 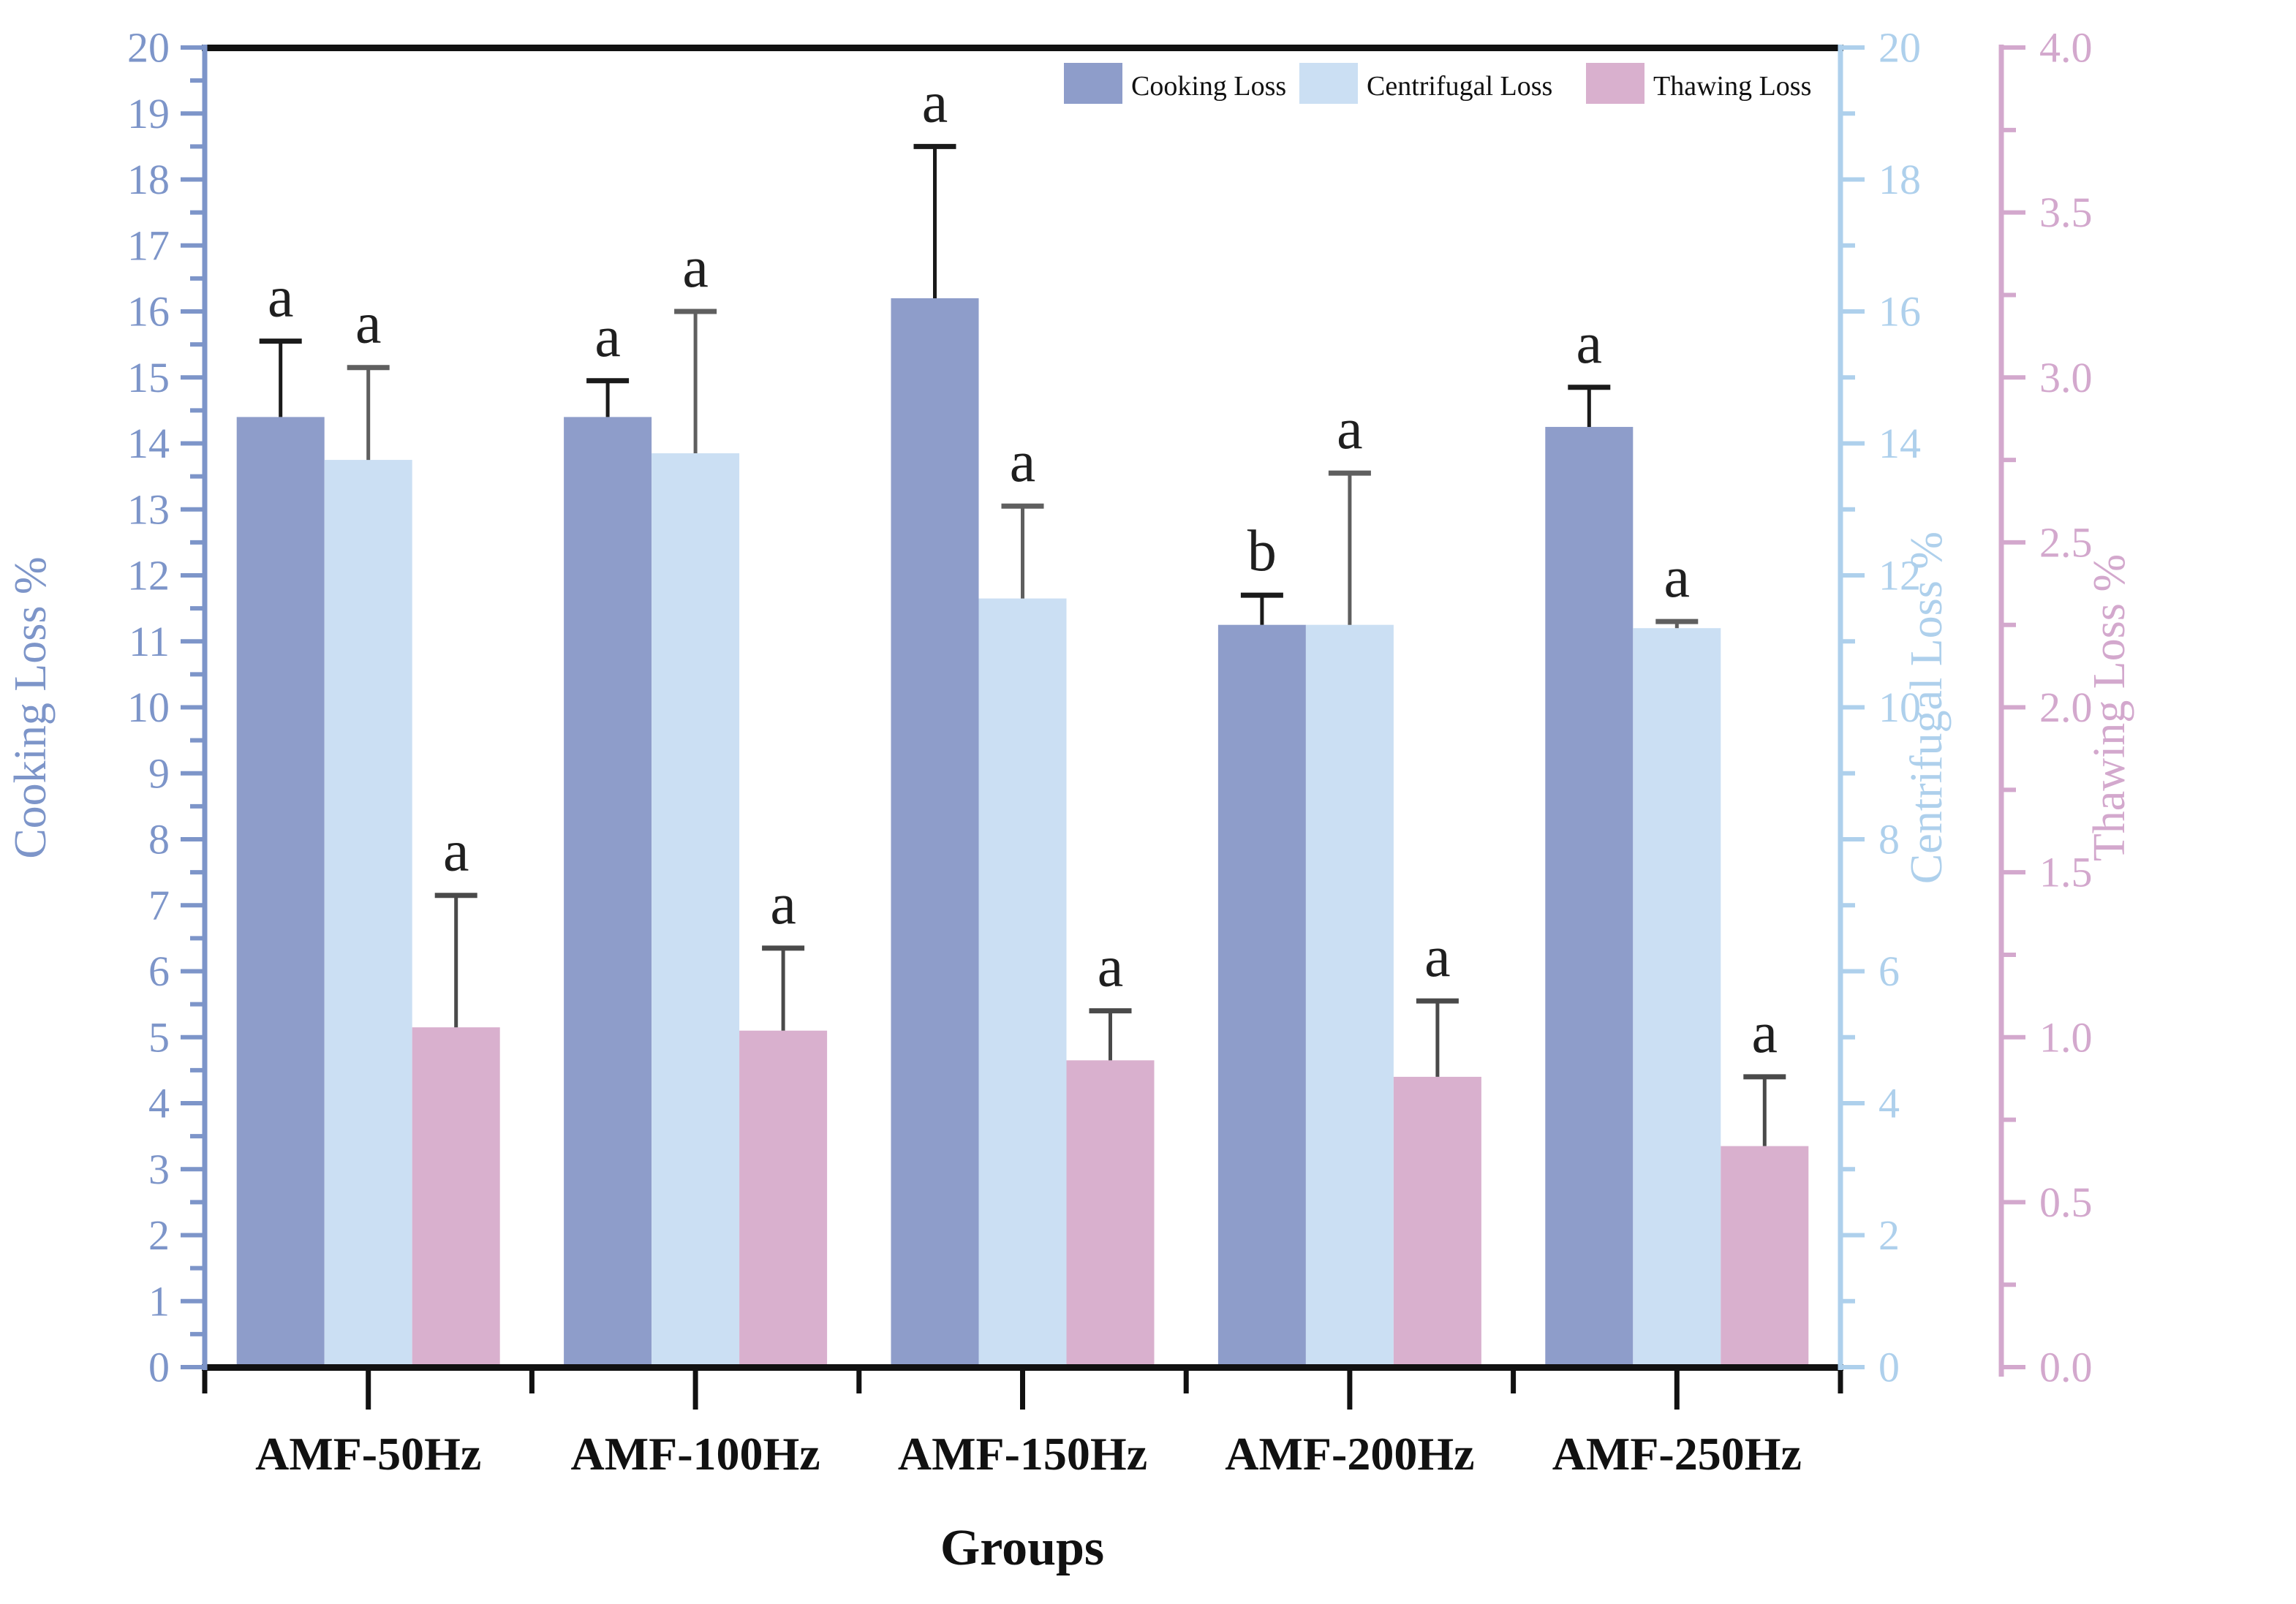 I want to click on left-axis-tick-label: 5, so click(x=159, y=1037).